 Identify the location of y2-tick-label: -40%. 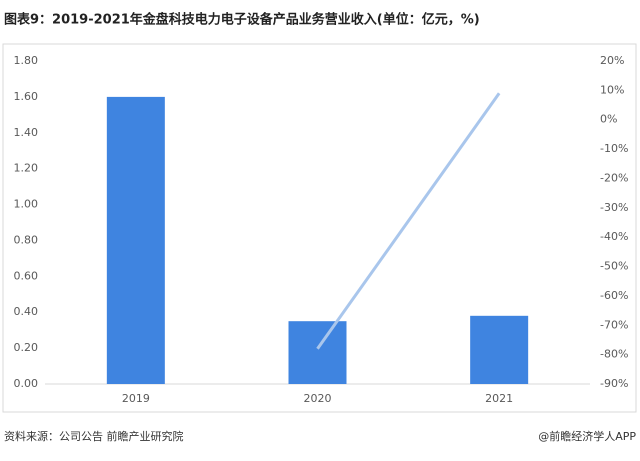
(614, 236).